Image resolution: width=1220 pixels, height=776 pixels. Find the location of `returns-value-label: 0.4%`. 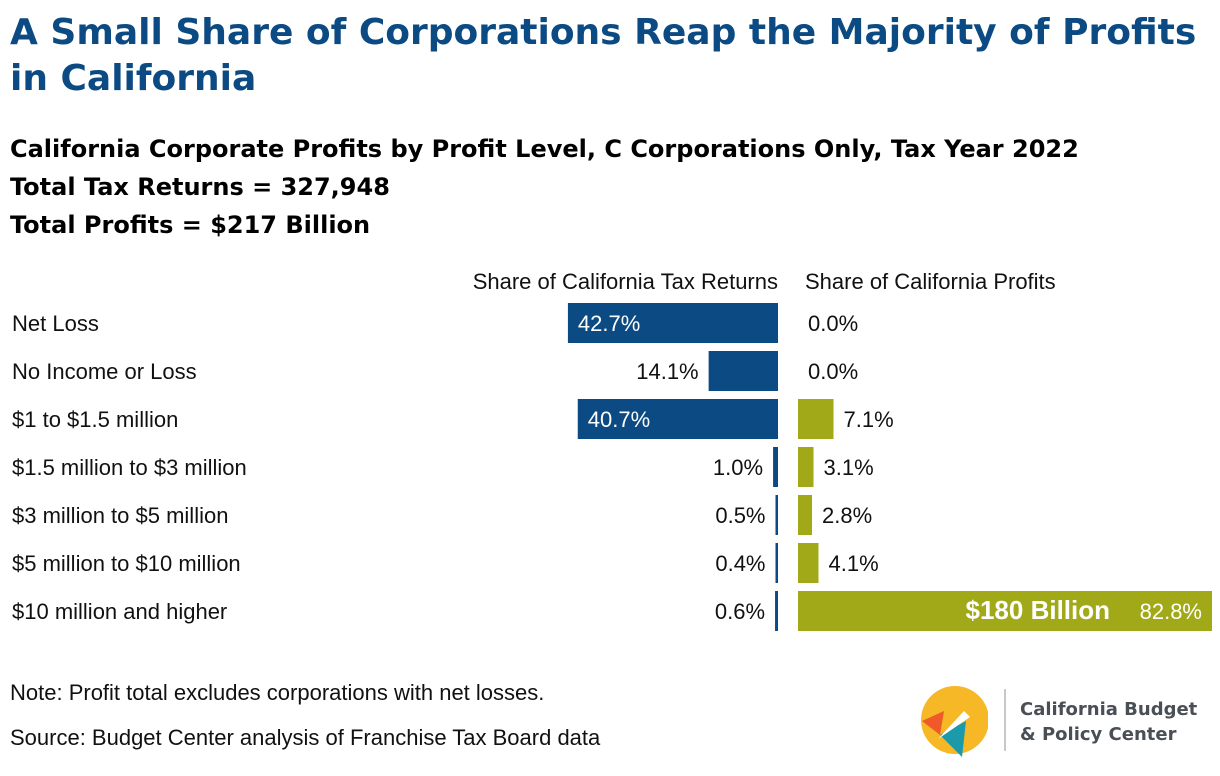

returns-value-label: 0.4% is located at coordinates (740, 563).